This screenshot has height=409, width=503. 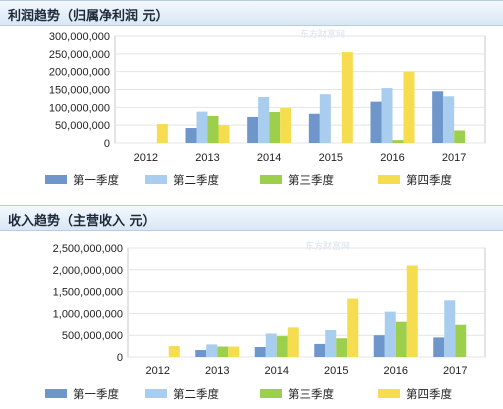 I want to click on y-tick-label: 2,500,000,000, so click(x=88, y=249).